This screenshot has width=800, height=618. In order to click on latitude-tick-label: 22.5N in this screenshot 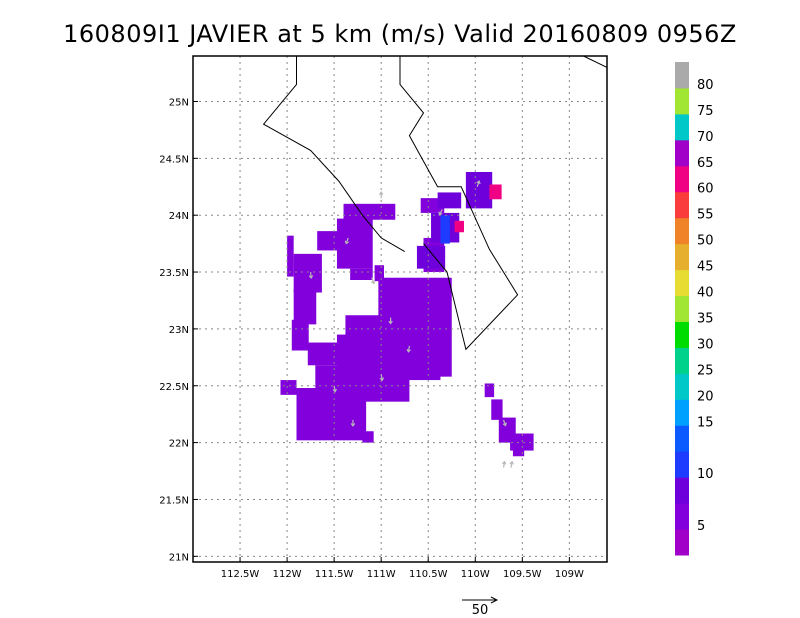, I will do `click(174, 387)`.